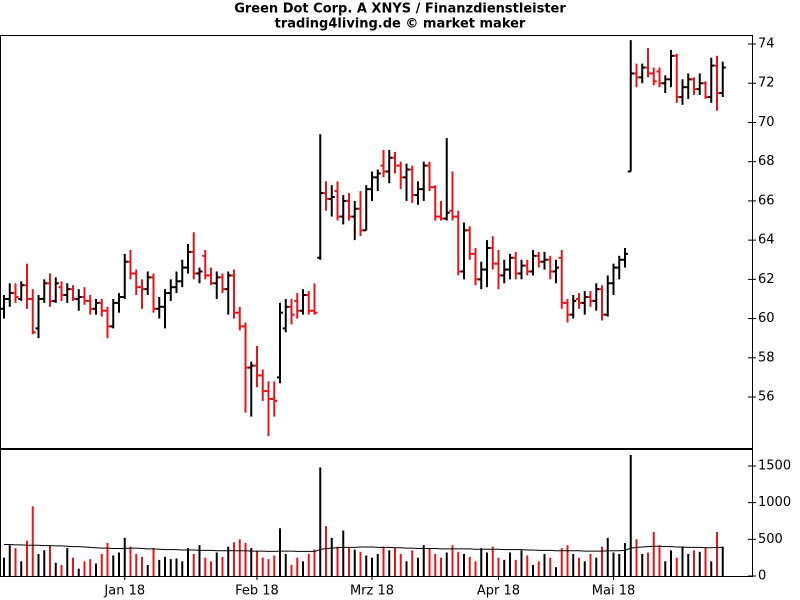  Describe the element at coordinates (766, 161) in the screenshot. I see `y-tick-label: 68` at that location.